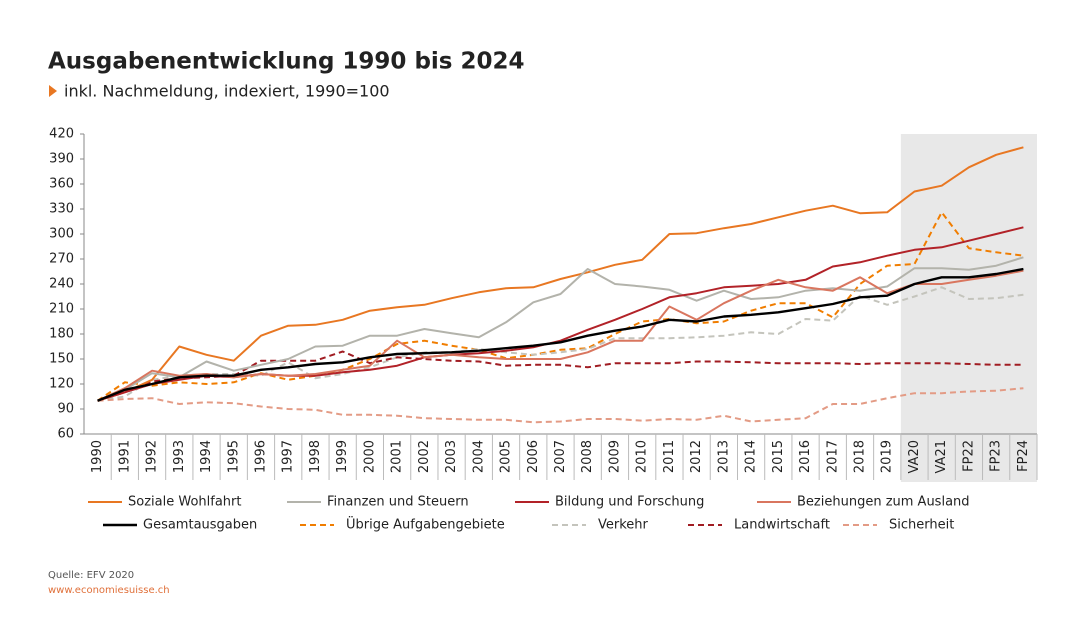  Describe the element at coordinates (751, 456) in the screenshot. I see `x-tick-label: 2014` at that location.